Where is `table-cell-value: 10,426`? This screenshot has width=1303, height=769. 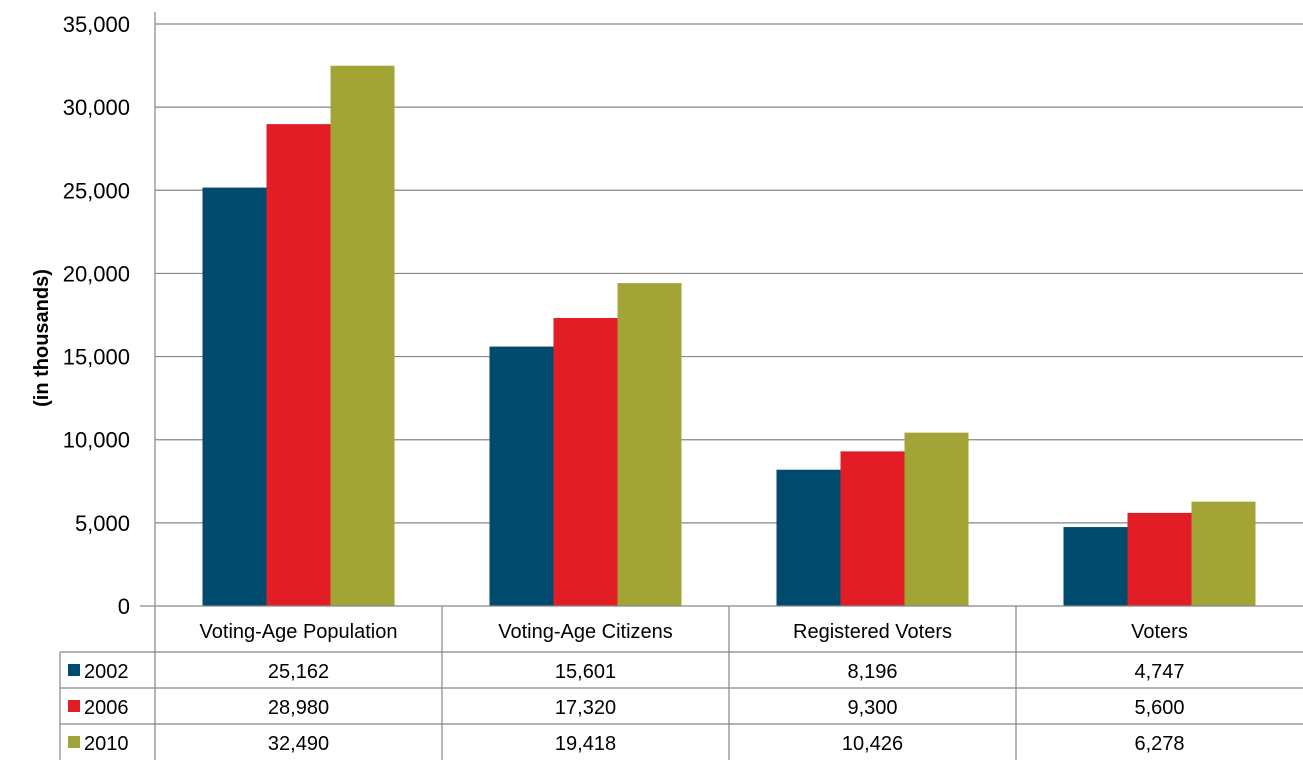
table-cell-value: 10,426 is located at coordinates (872, 744).